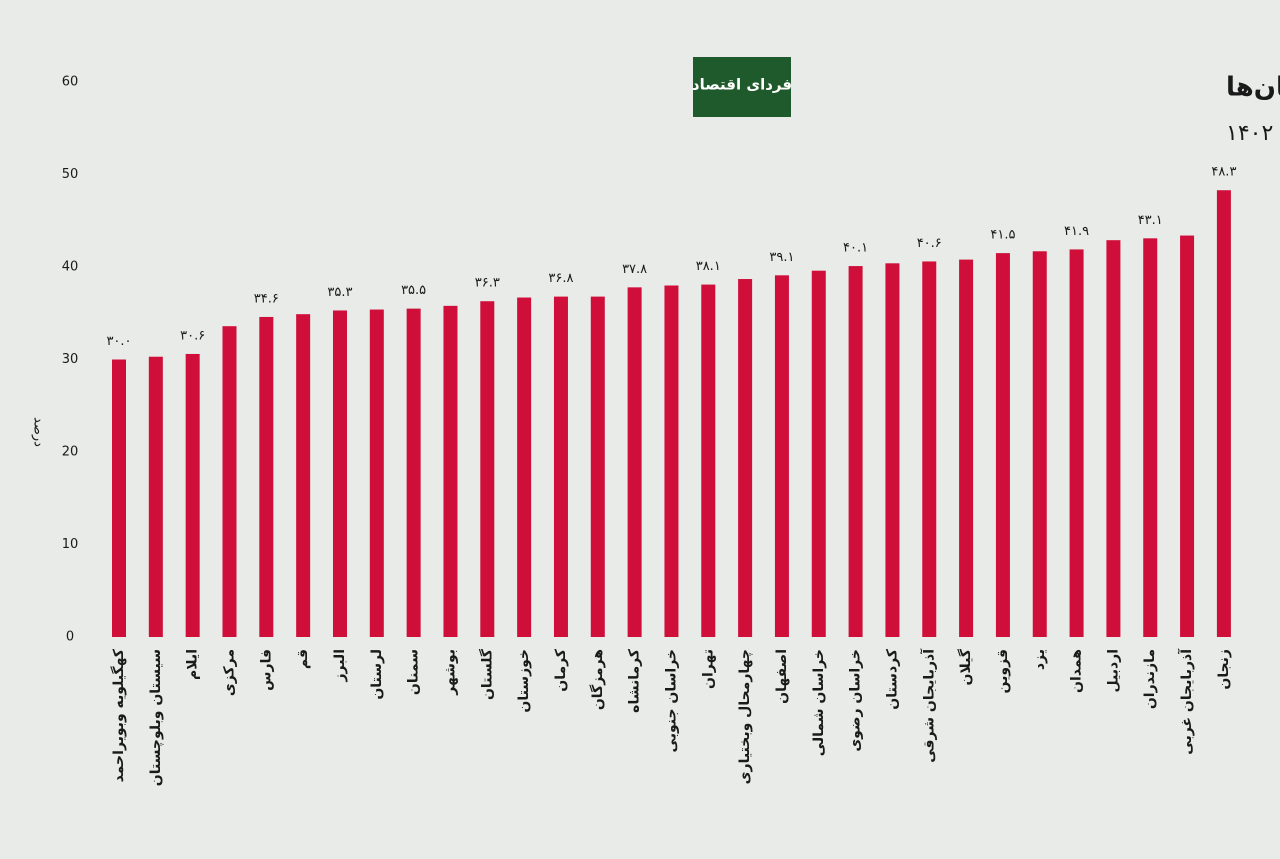  Describe the element at coordinates (70, 637) in the screenshot. I see `y-tick-label: 0` at that location.